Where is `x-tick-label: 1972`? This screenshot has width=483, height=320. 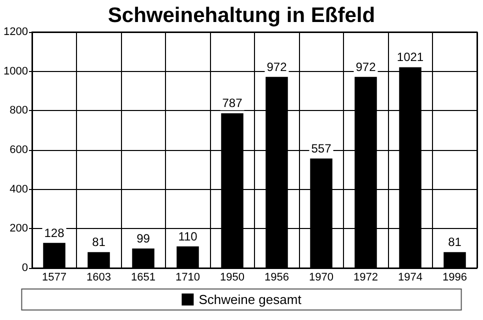 x-tick-label: 1972 is located at coordinates (366, 278).